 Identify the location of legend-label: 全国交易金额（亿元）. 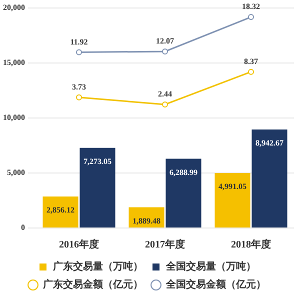
(215, 284).